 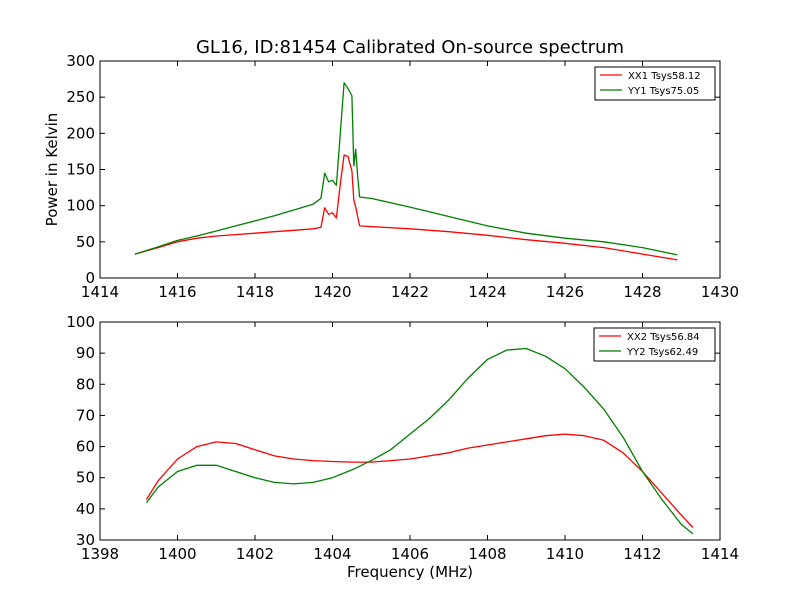 What do you see at coordinates (85, 540) in the screenshot?
I see `y-tick-label: 30` at bounding box center [85, 540].